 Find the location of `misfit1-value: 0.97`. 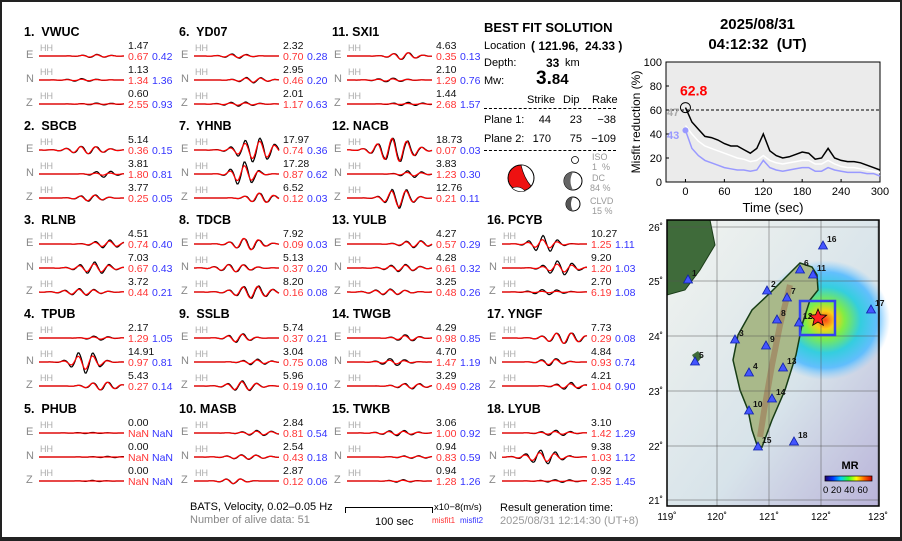

misfit1-value: 0.97 is located at coordinates (138, 363).